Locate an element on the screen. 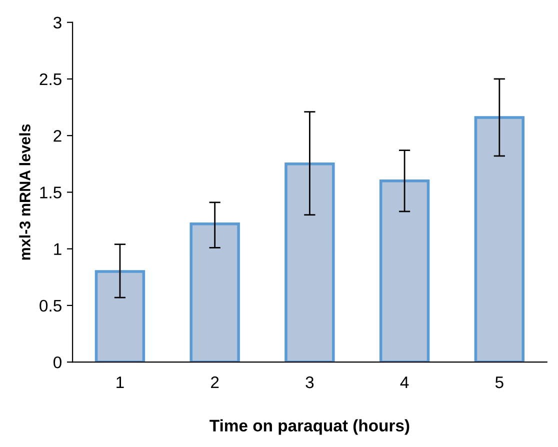  y-tick-label: 0.5 is located at coordinates (51, 306).